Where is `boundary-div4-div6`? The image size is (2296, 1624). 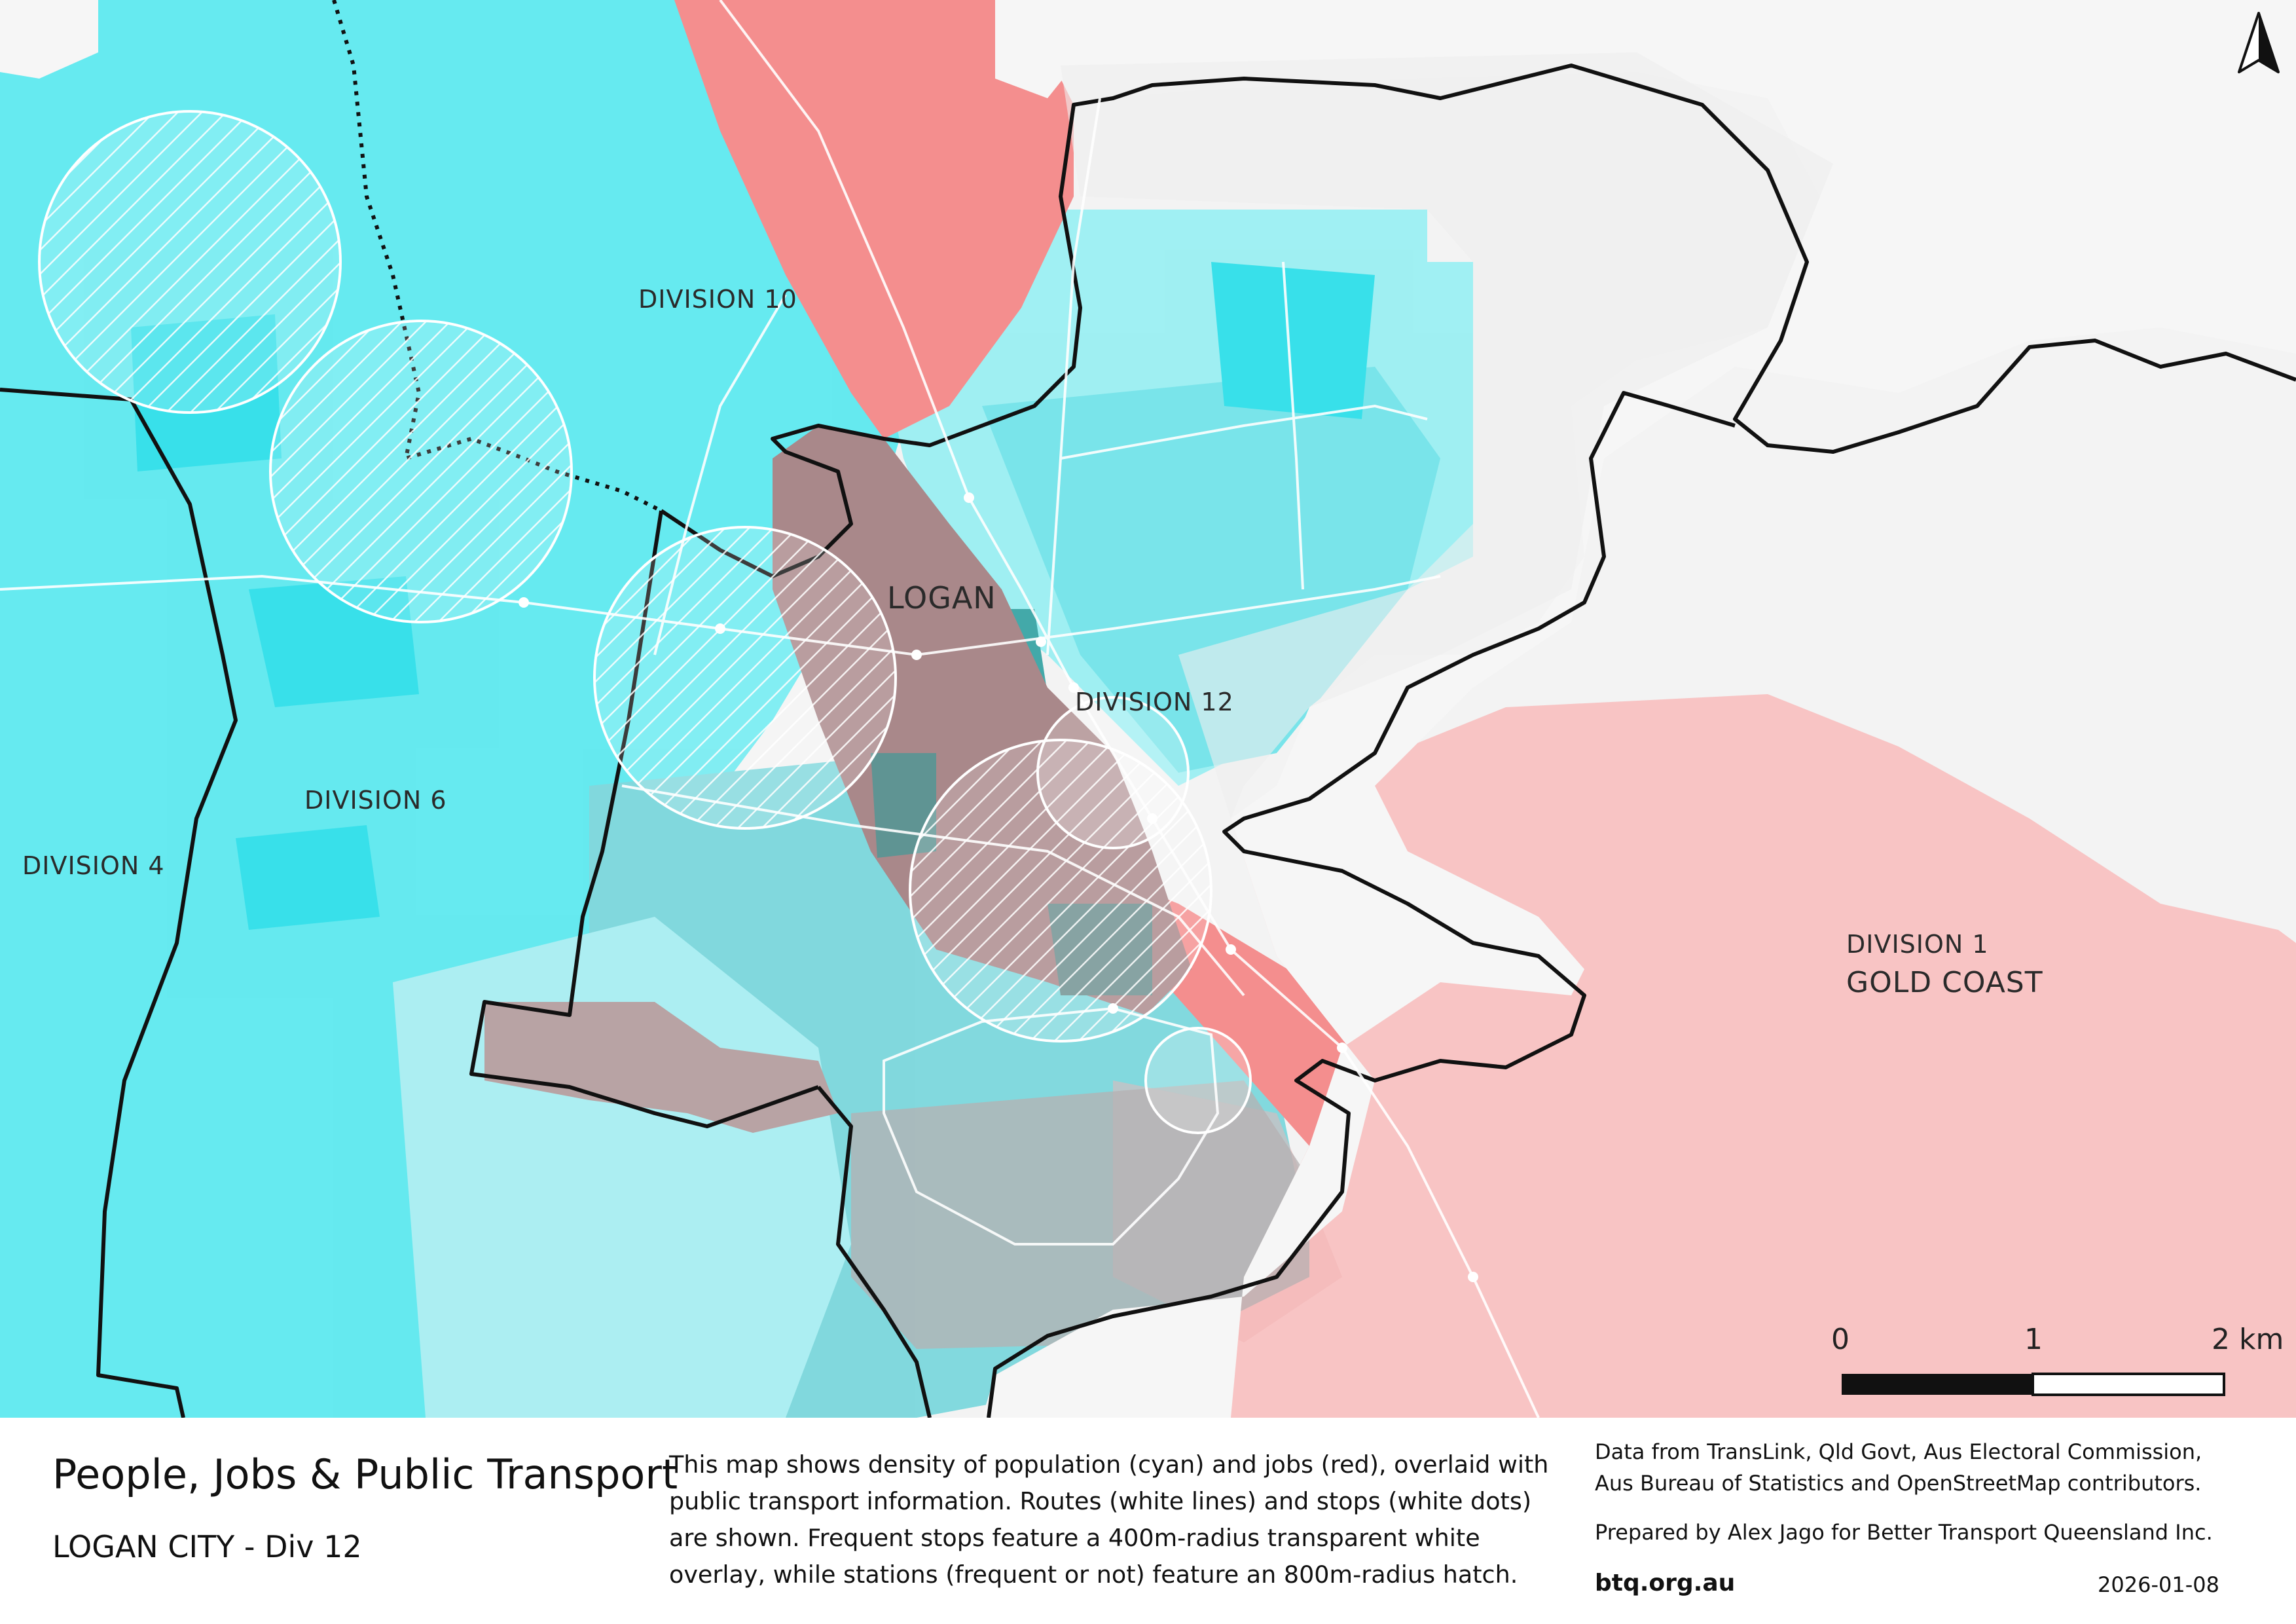
boundary-div4-div6 is located at coordinates (119, 903).